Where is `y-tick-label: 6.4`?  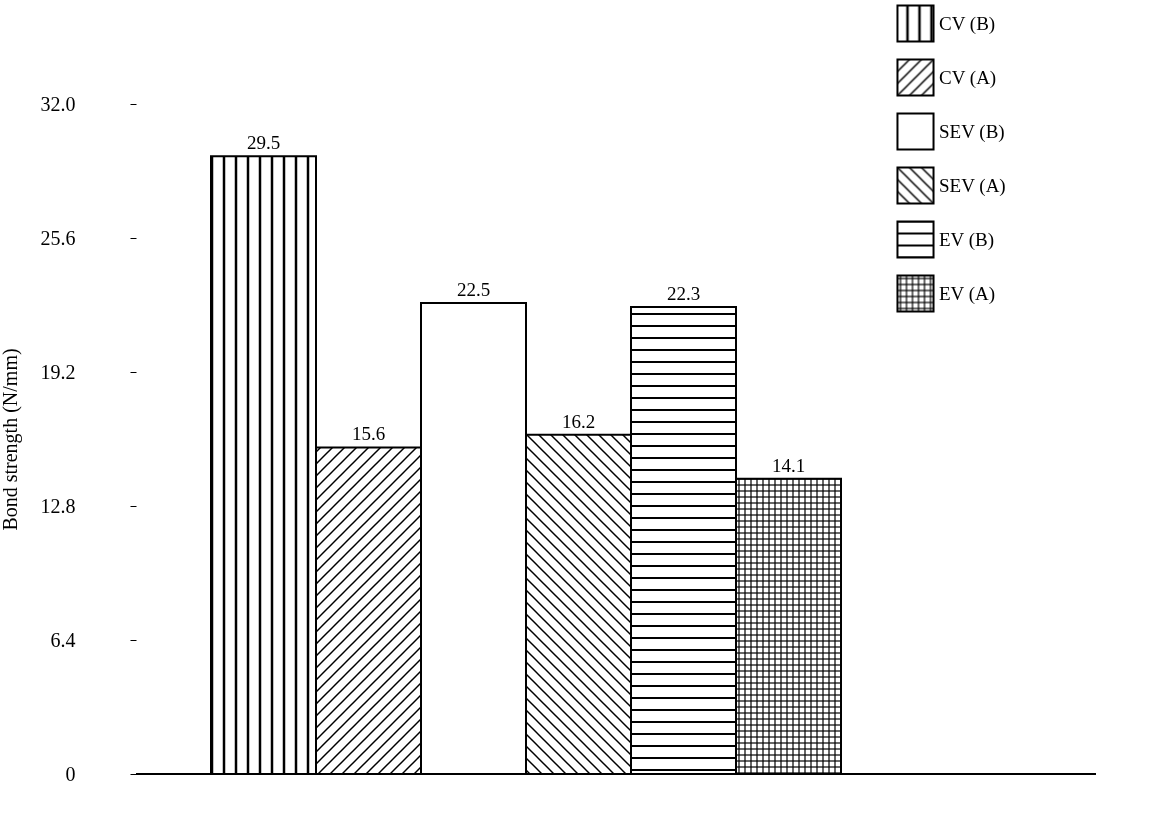
y-tick-label: 6.4 is located at coordinates (63, 639).